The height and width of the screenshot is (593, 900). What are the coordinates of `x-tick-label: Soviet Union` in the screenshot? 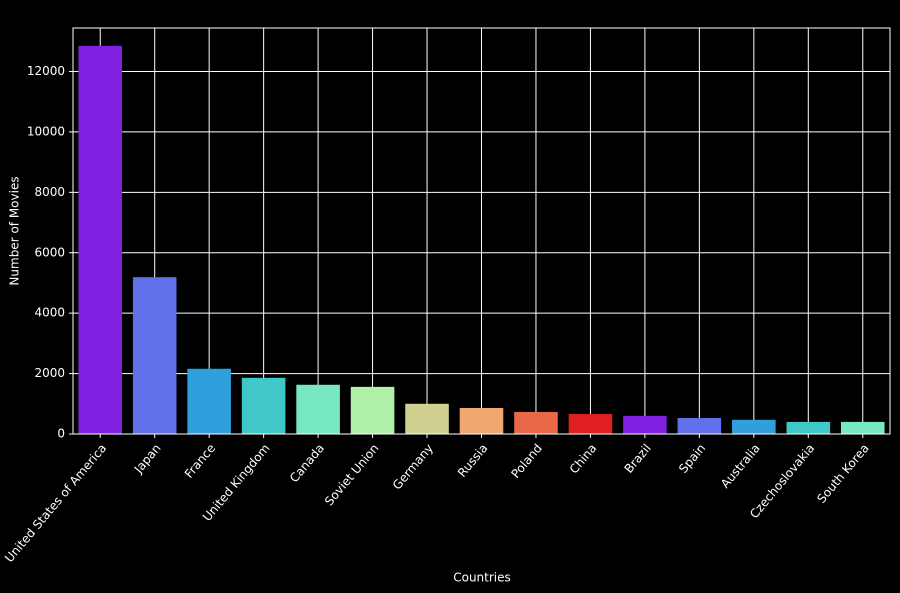 It's located at (352, 474).